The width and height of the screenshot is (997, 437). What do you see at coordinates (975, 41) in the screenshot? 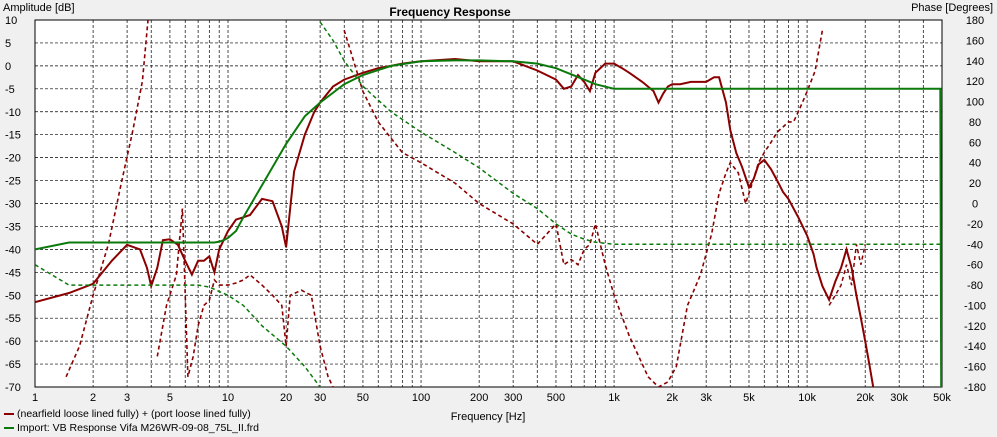
I see `y-right-tick-label: 160` at bounding box center [975, 41].